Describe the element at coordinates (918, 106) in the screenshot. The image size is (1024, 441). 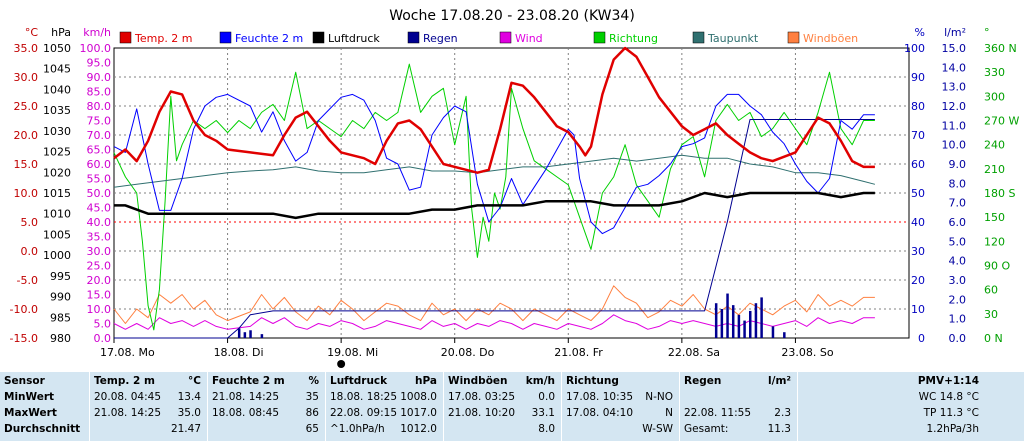
I see `humidity-axis-tick: 80` at that location.